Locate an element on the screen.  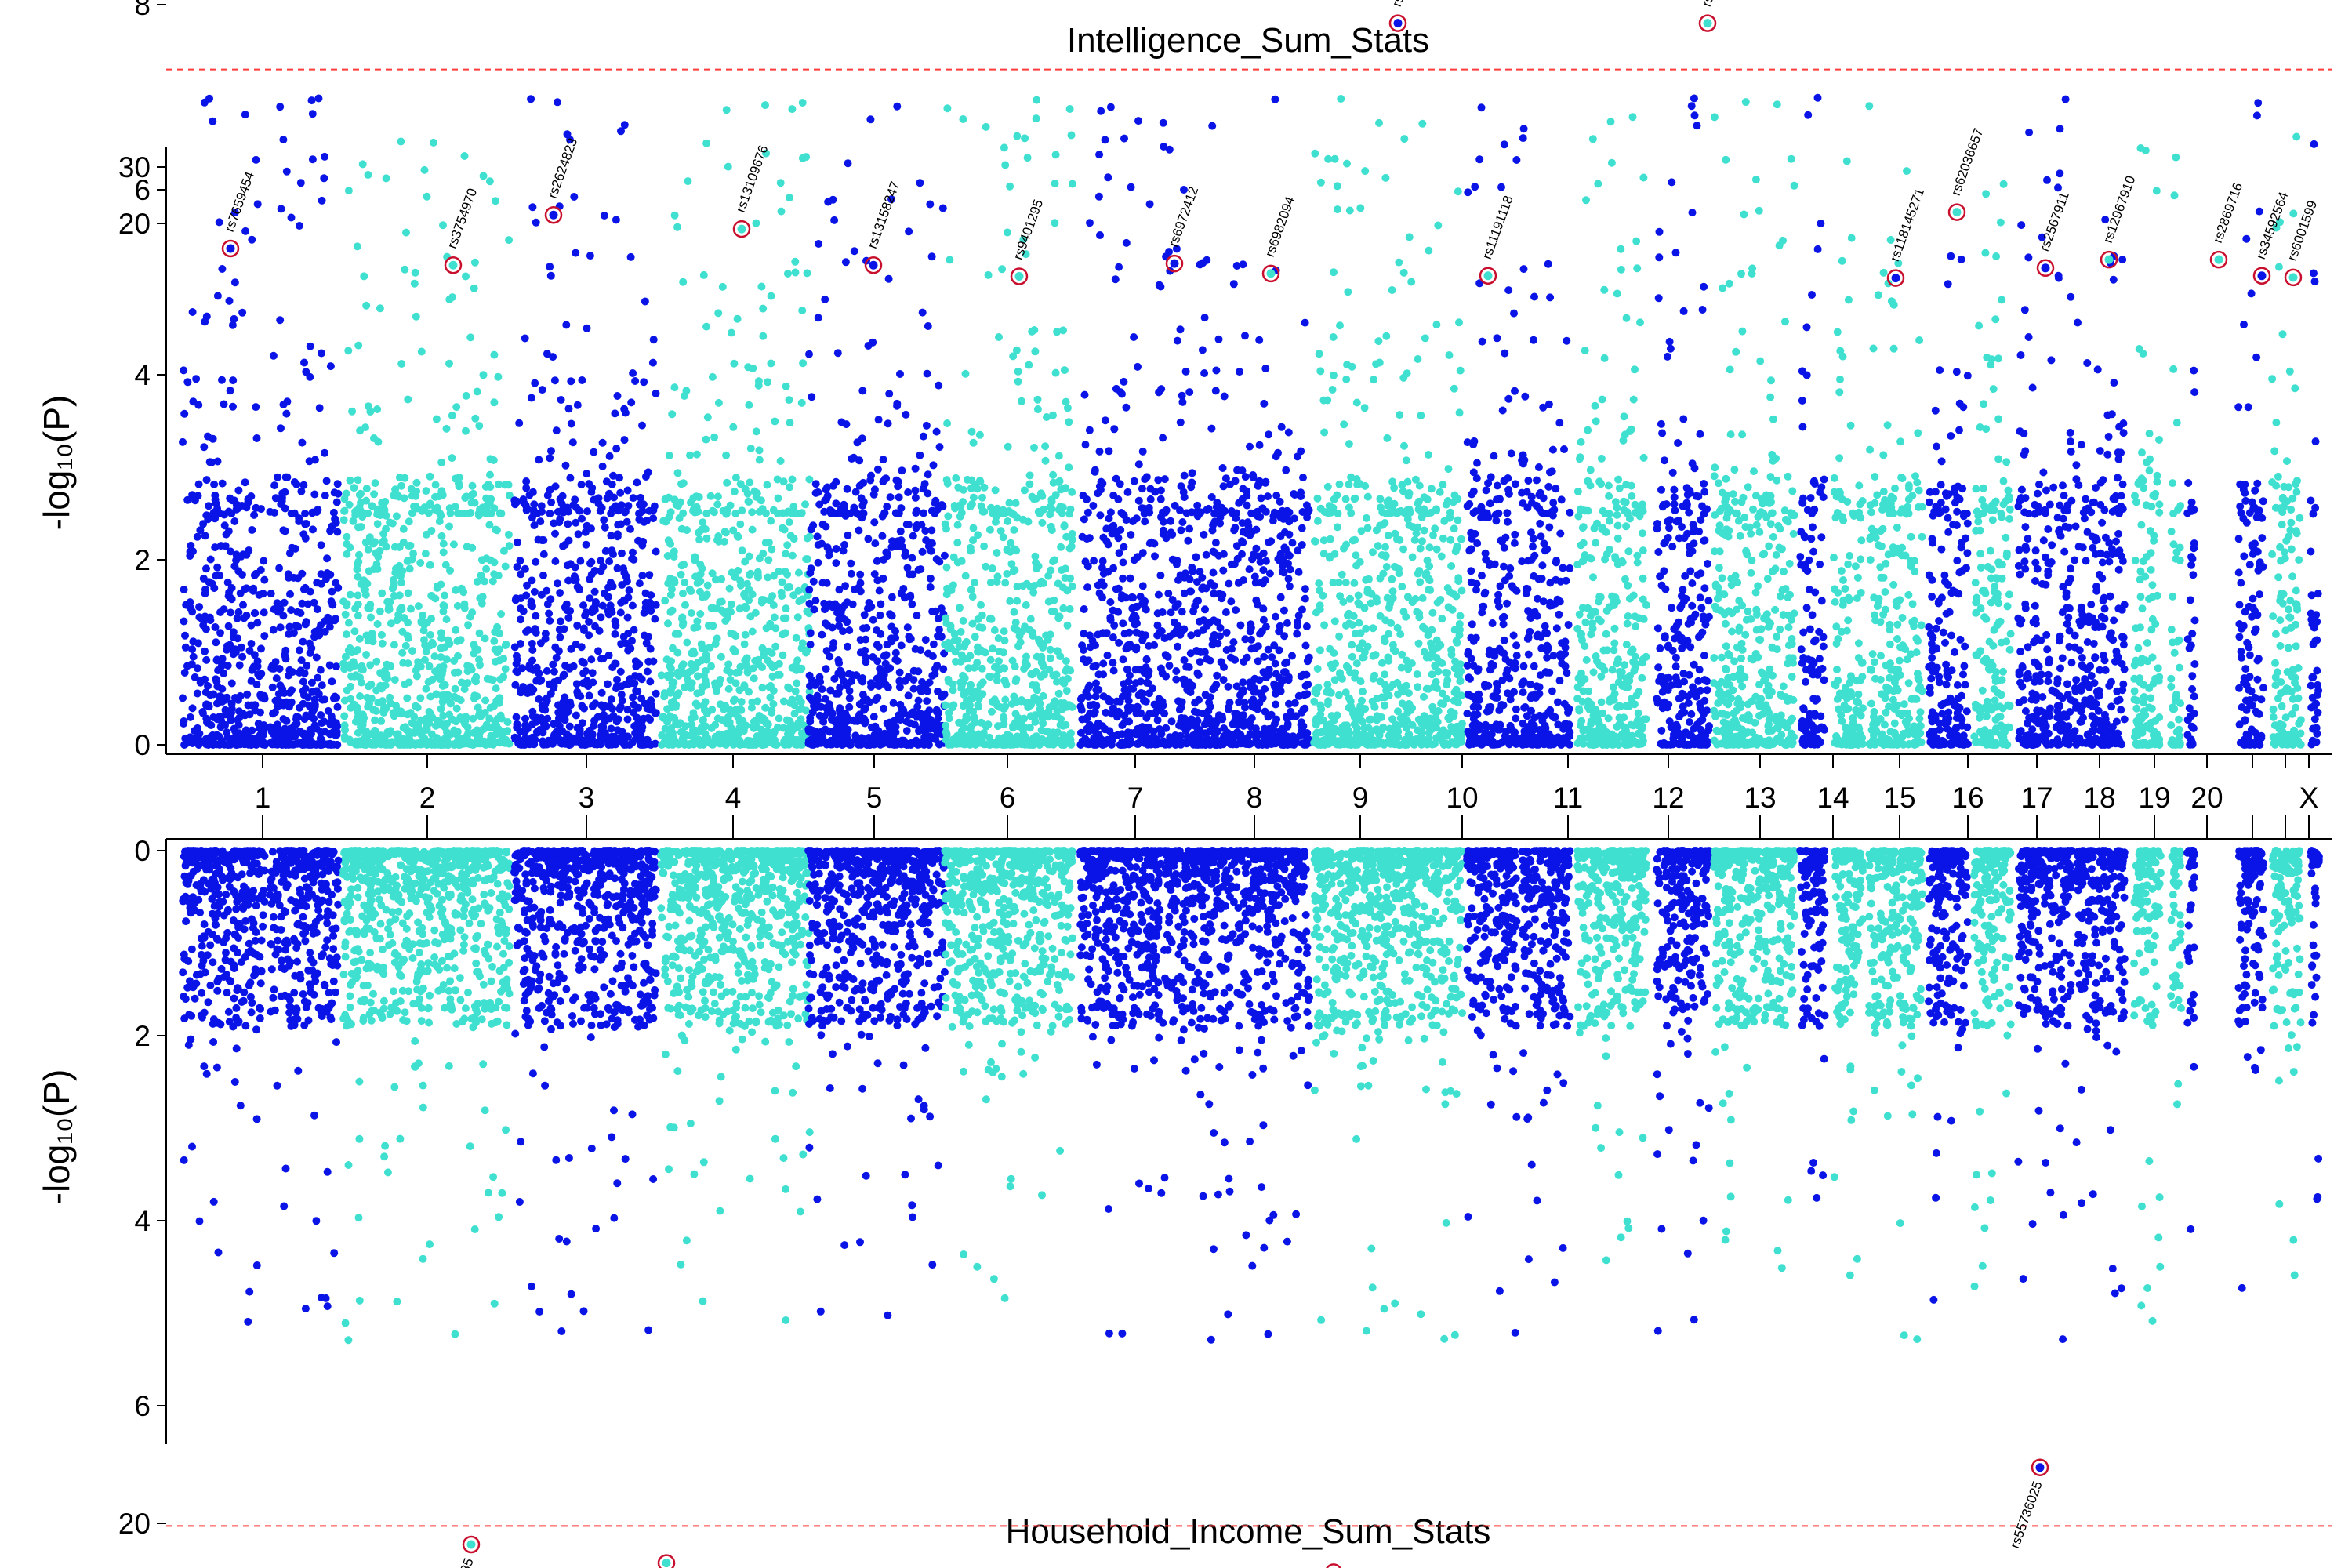
y-tick-label: 20 is located at coordinates (134, 1524).